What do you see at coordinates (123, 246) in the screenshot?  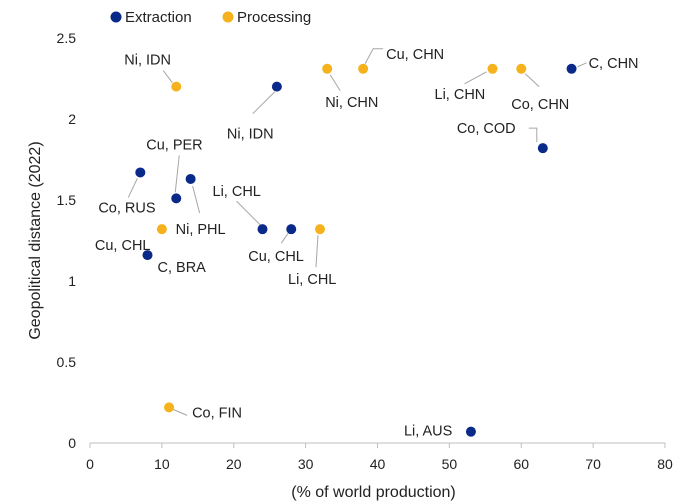 I see `point-label-processing-cu-chl: Cu, CHL` at bounding box center [123, 246].